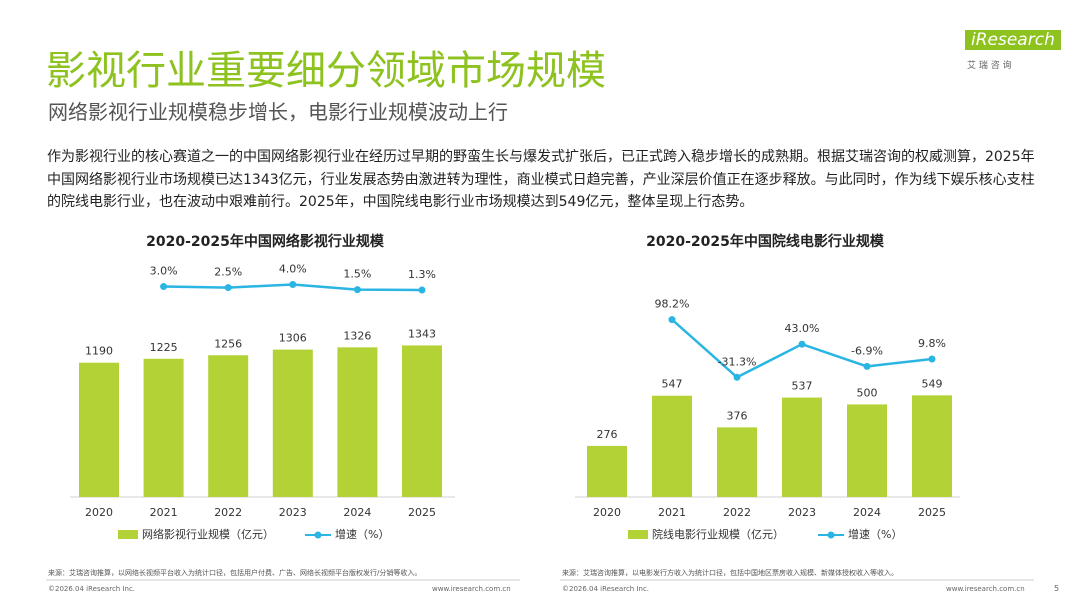 Image resolution: width=1080 pixels, height=608 pixels. Describe the element at coordinates (357, 274) in the screenshot. I see `data-label: 1.5%` at that location.